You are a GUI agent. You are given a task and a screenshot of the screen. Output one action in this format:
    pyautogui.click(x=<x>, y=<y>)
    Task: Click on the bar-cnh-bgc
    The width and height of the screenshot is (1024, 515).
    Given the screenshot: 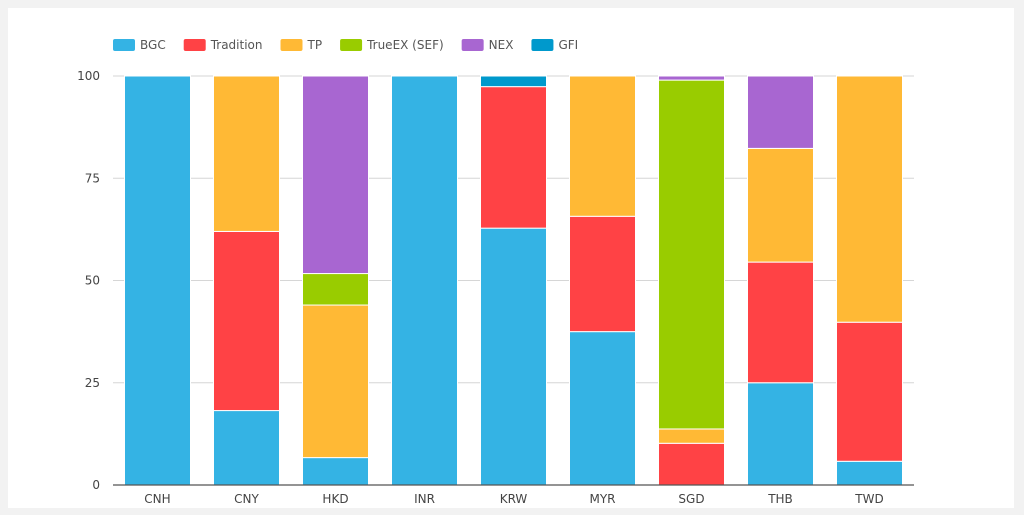 What is the action you would take?
    pyautogui.click(x=157, y=280)
    